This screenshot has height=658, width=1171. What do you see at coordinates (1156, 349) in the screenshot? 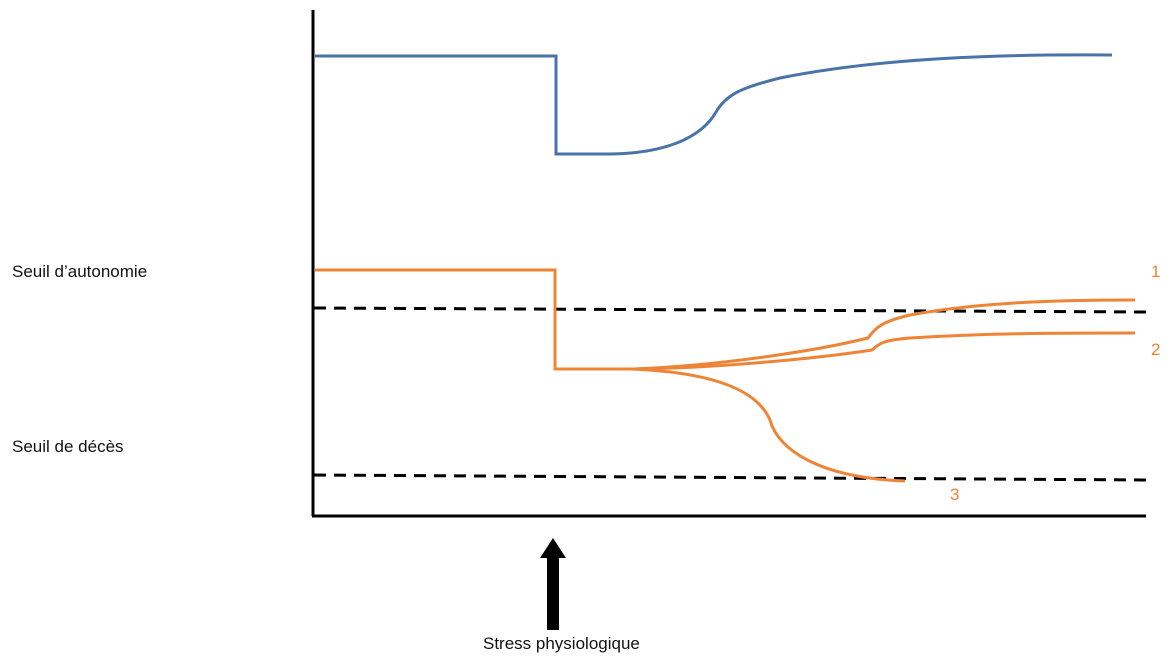
I see `curve-number-2: 2` at bounding box center [1156, 349].